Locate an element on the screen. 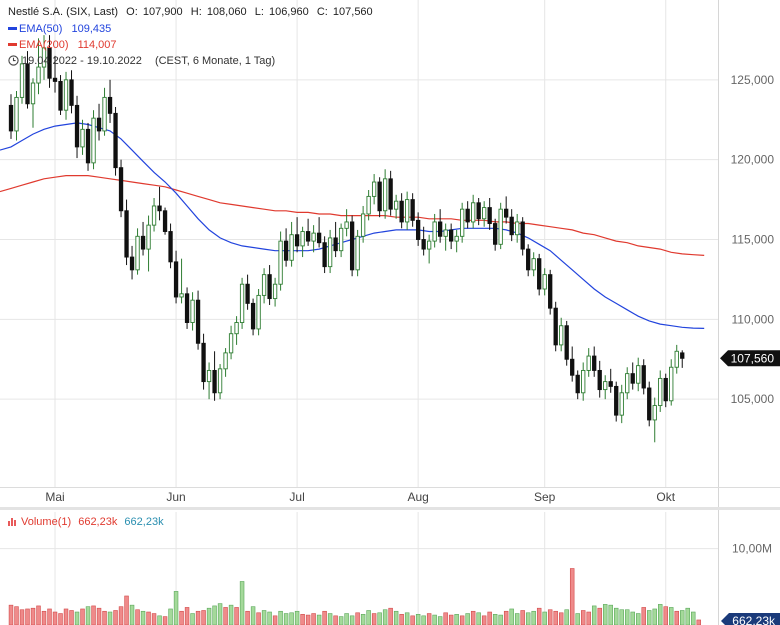 Image resolution: width=780 pixels, height=625 pixels. y-axis-tick-labels: 105,000 110,000 115,000 120,000 125,000 is located at coordinates (753, 239).